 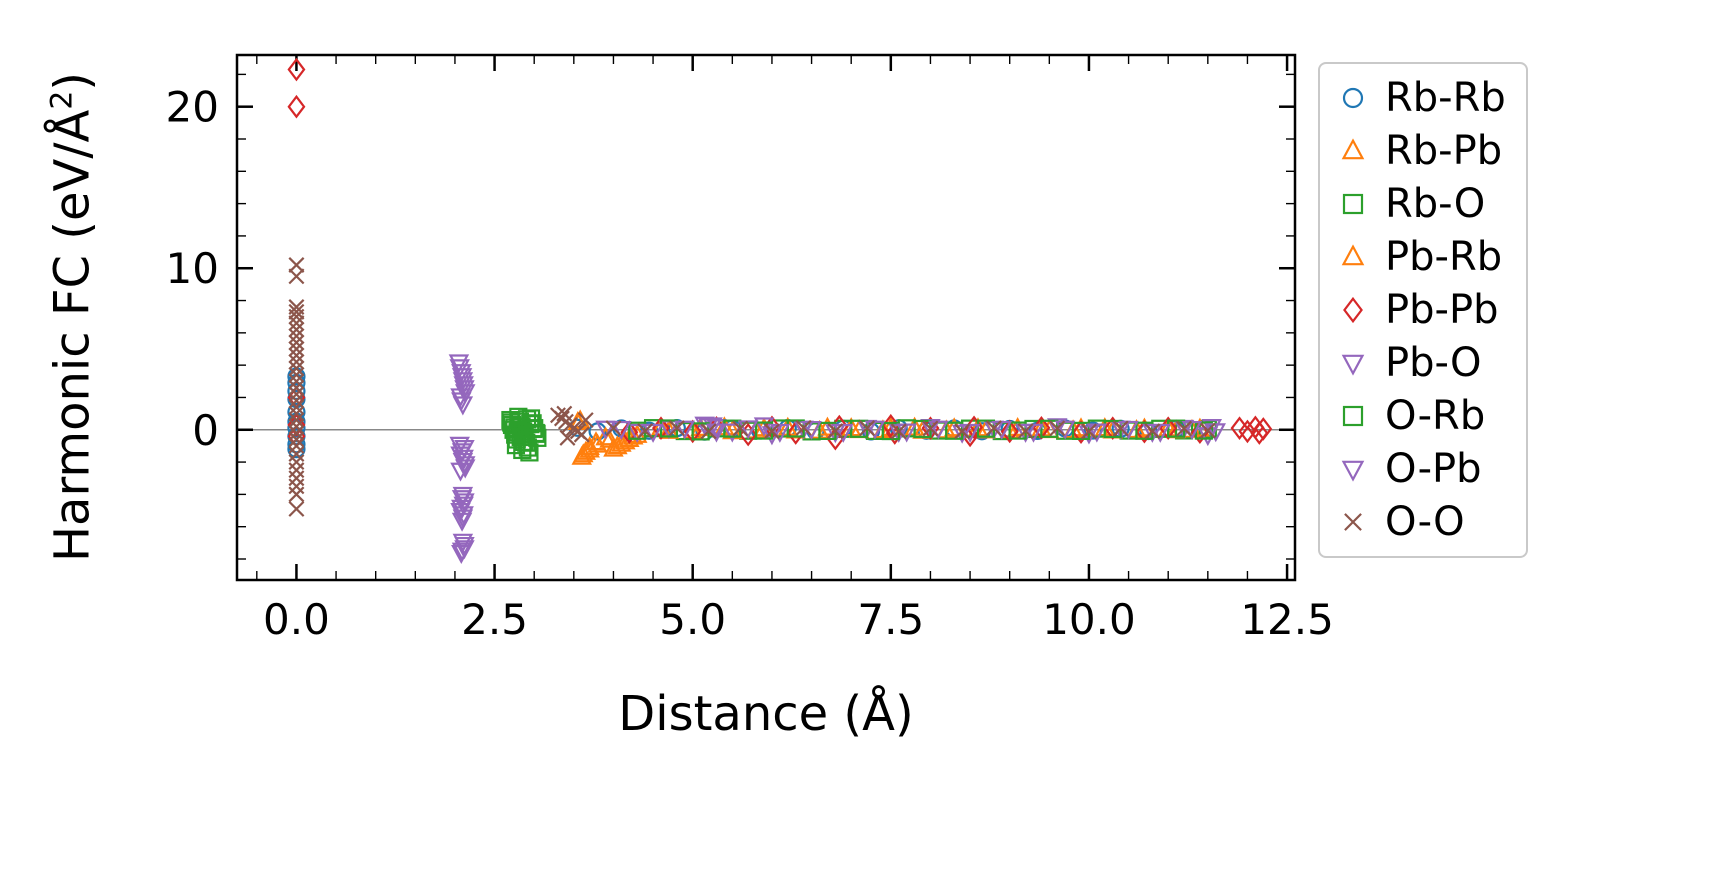 What do you see at coordinates (494, 619) in the screenshot?
I see `x-axis-tick-label: 2.5` at bounding box center [494, 619].